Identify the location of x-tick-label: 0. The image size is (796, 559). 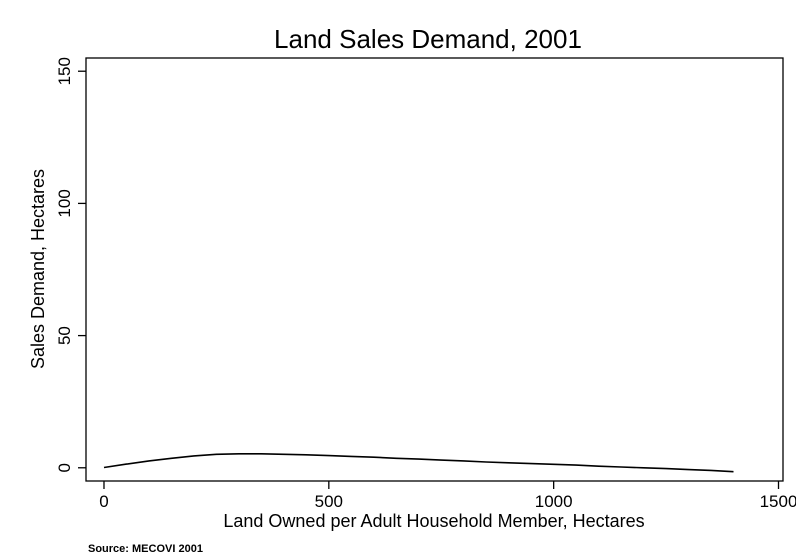
(103, 501).